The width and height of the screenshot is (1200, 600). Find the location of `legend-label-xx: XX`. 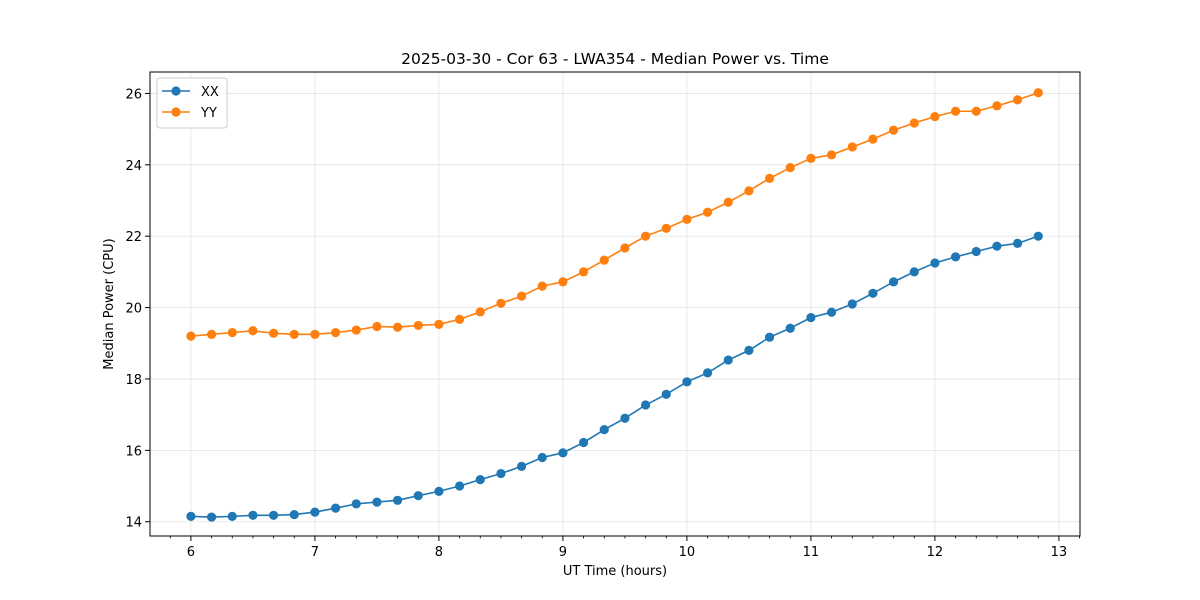

legend-label-xx: XX is located at coordinates (210, 92).